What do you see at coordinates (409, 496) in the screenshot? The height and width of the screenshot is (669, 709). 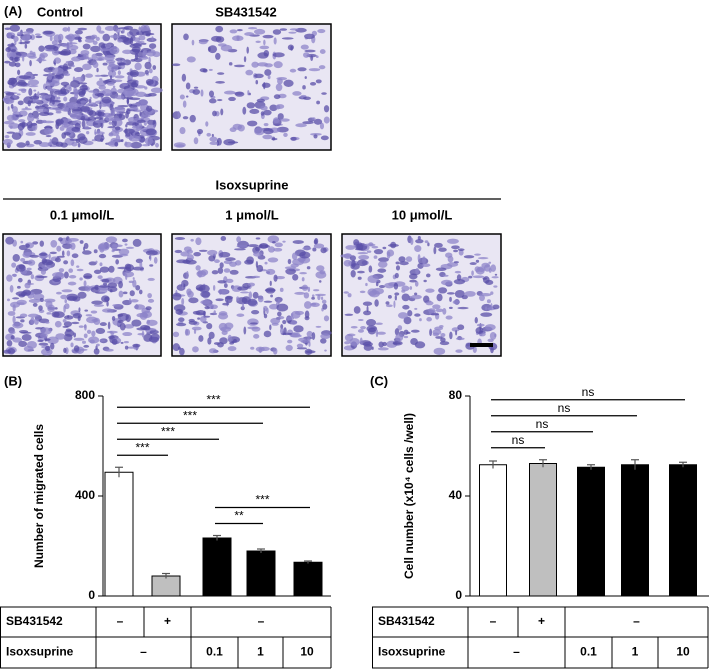 I see `y-axis-label: Cell number (x10⁴ cells /well)` at bounding box center [409, 496].